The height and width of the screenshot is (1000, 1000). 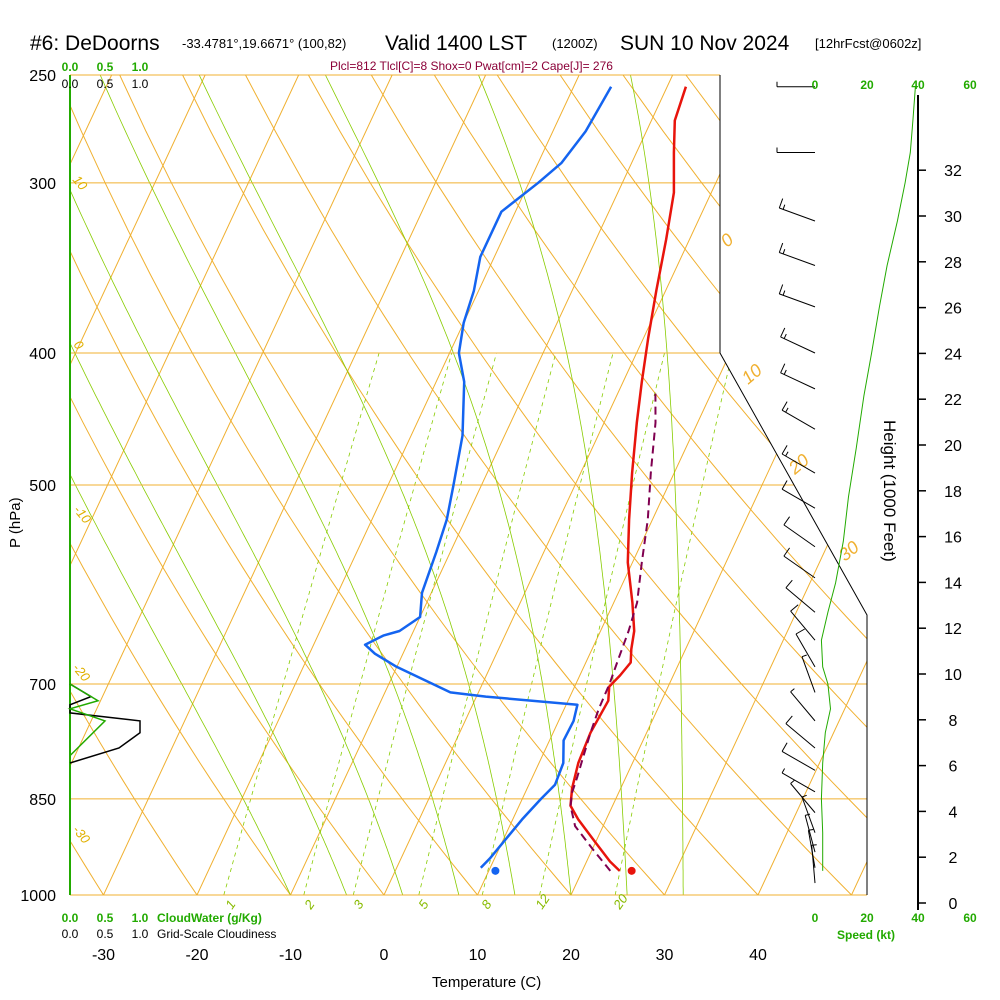 What do you see at coordinates (815, 918) in the screenshot?
I see `speed-scale-bottom: 0` at bounding box center [815, 918].